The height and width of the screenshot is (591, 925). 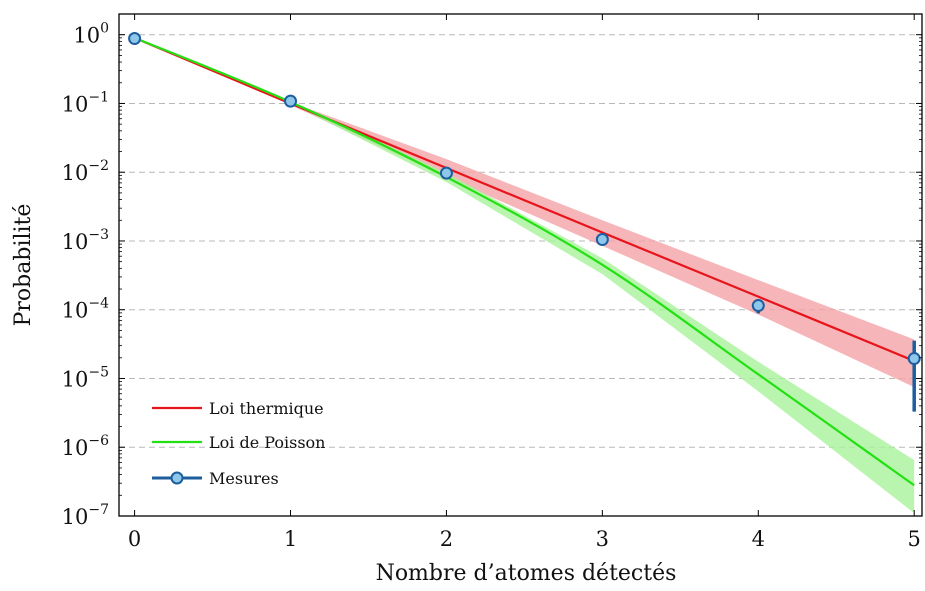 I want to click on x-tick-label: 2, so click(x=446, y=539).